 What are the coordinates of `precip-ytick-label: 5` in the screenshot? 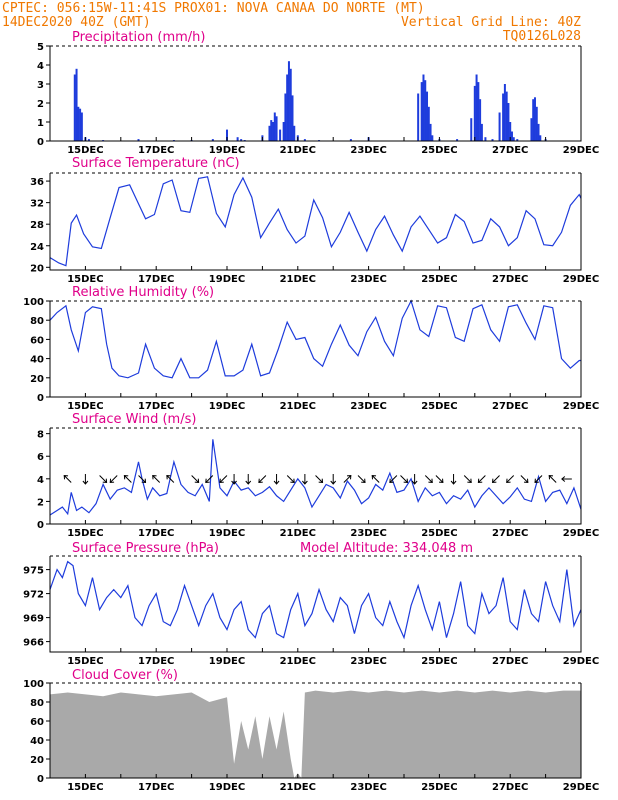 It's located at (40, 47).